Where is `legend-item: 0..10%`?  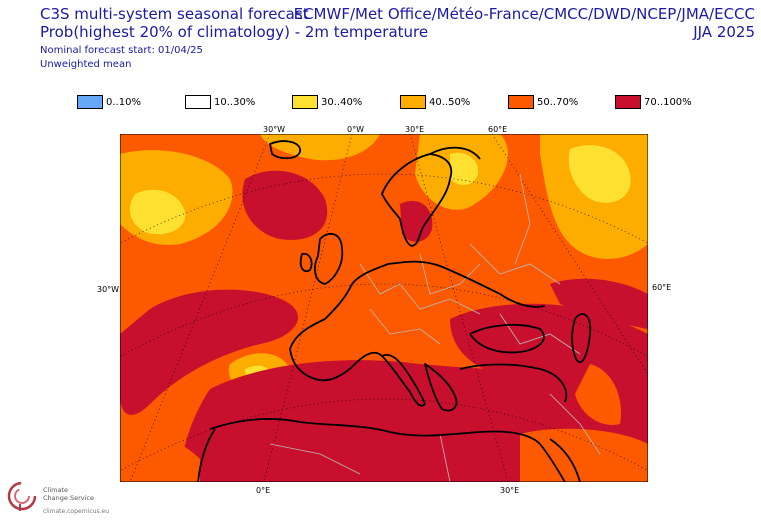
legend-item: 0..10% is located at coordinates (109, 102).